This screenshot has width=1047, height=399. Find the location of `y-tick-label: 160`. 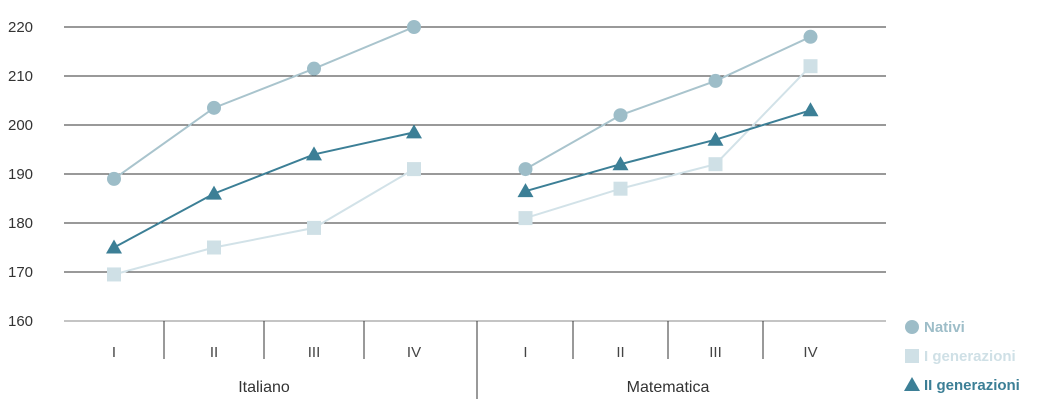

y-tick-label: 160 is located at coordinates (20, 321).